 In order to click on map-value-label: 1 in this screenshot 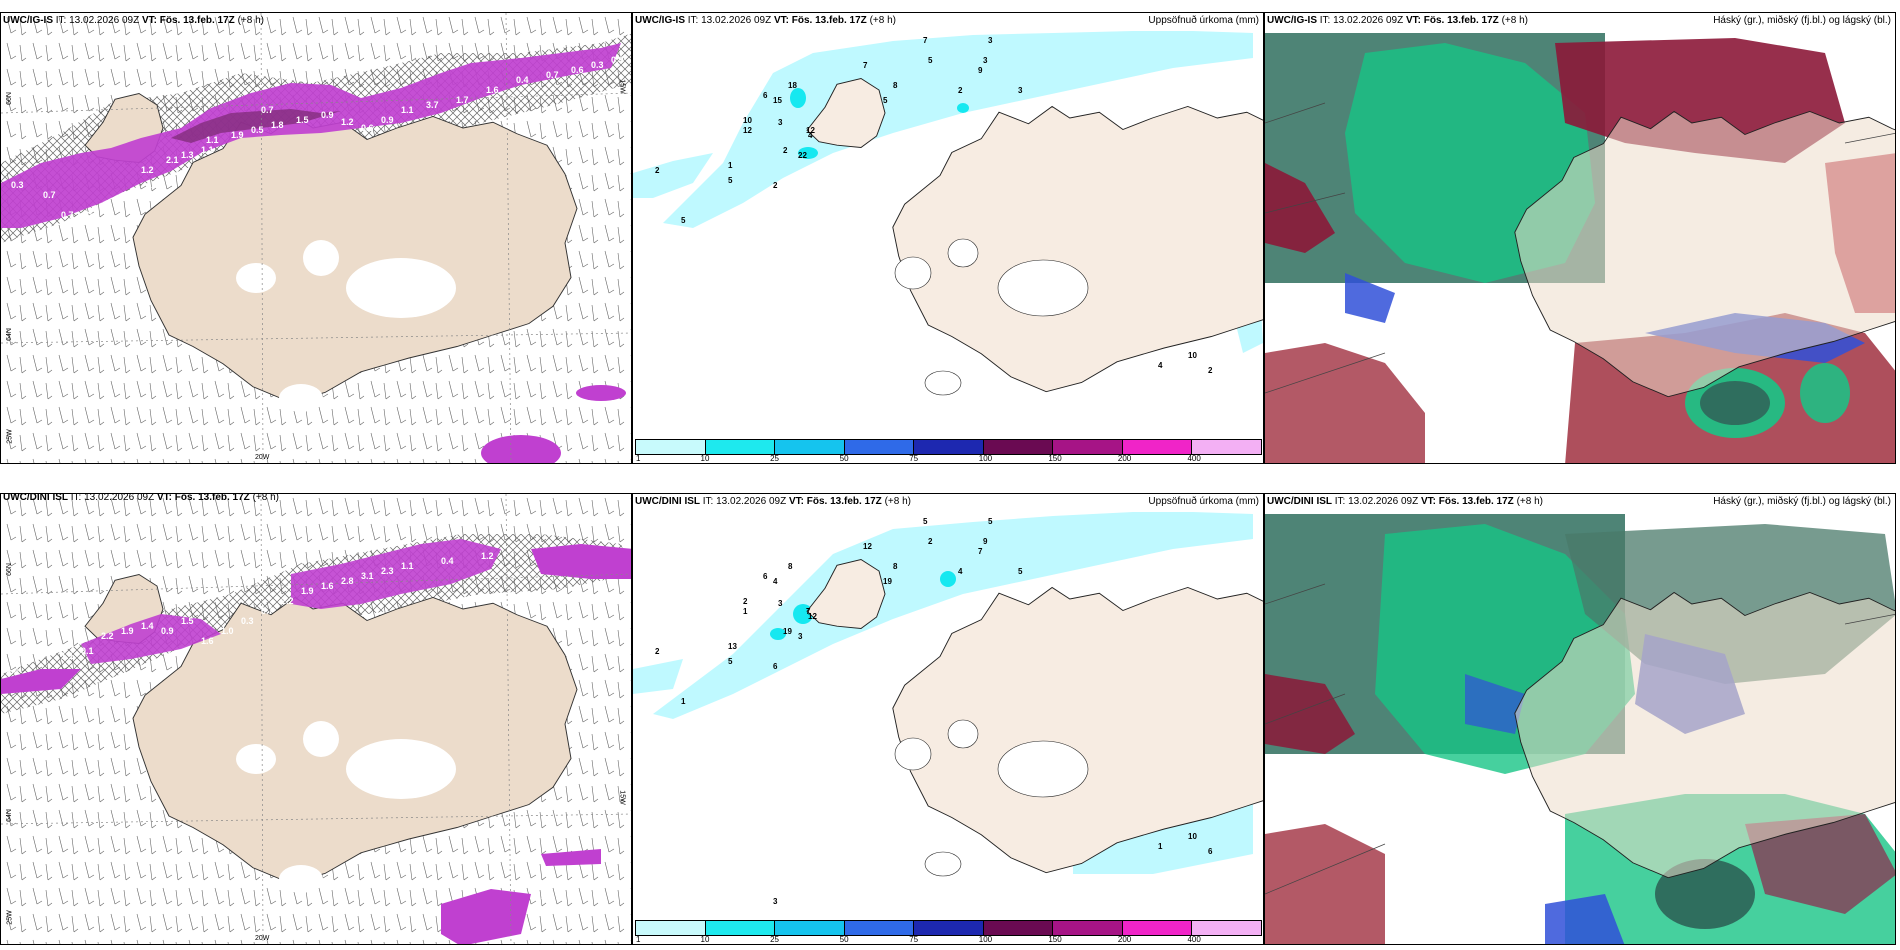, I will do `click(683, 701)`.